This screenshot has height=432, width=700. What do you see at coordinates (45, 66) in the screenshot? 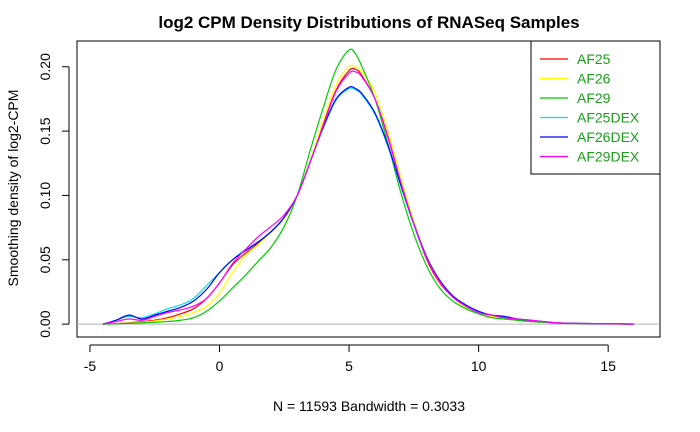
I see `y-tick-label: 0.20` at bounding box center [45, 66].